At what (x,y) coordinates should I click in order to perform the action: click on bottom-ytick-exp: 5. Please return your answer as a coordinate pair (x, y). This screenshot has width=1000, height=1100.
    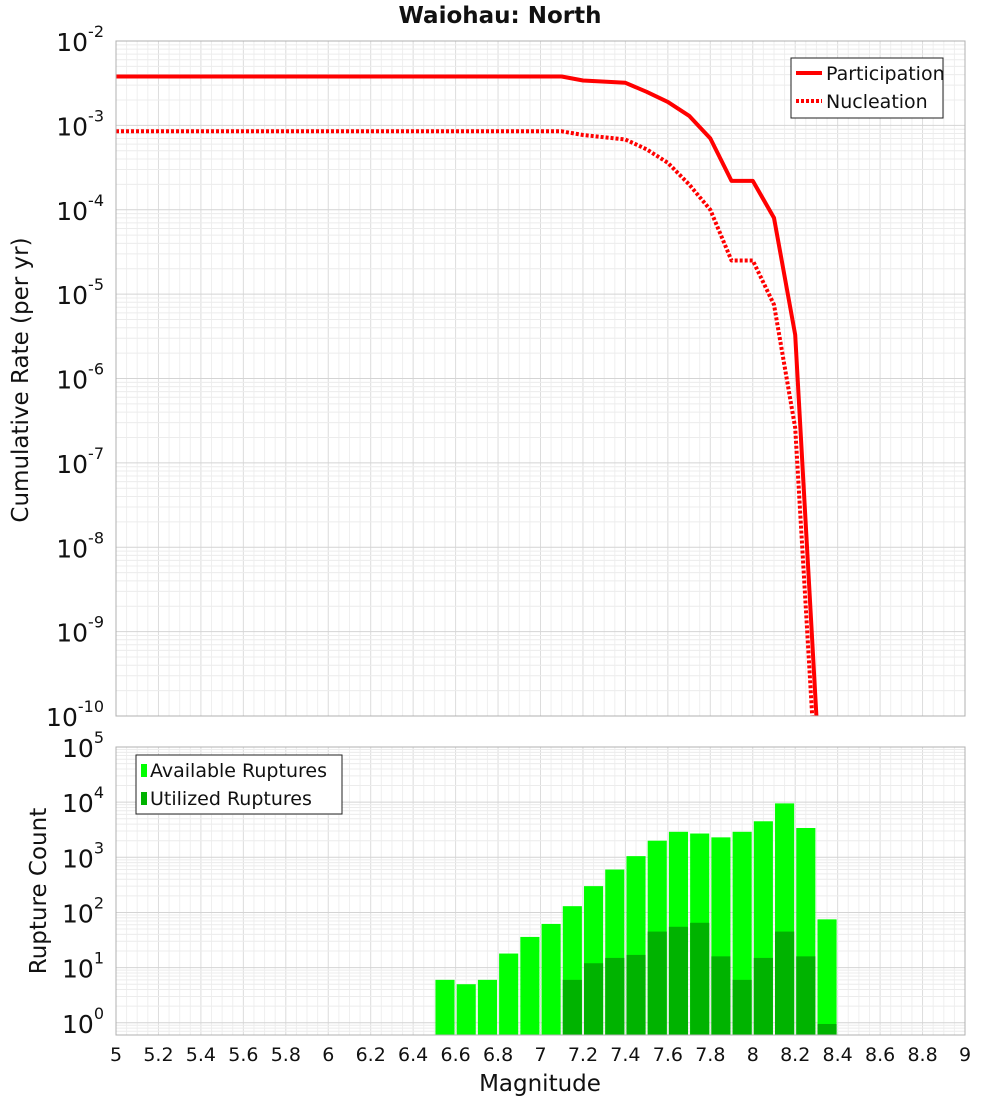
    Looking at the image, I should click on (99, 737).